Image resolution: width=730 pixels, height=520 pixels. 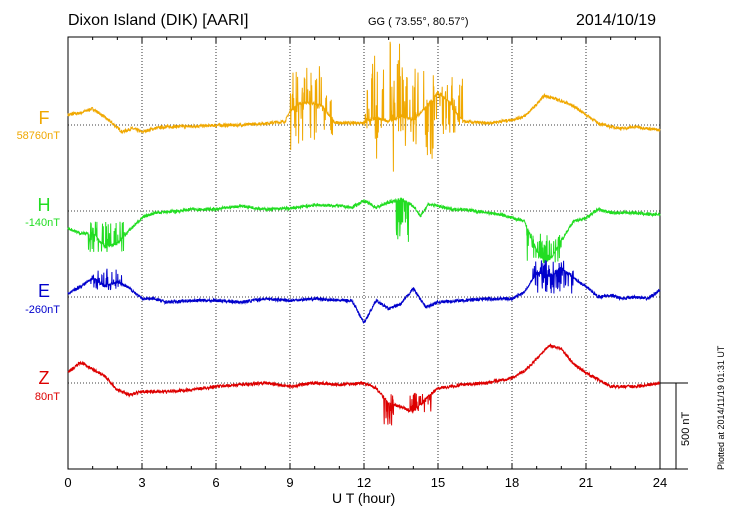 What do you see at coordinates (290, 482) in the screenshot?
I see `x-tick-label-9: 9` at bounding box center [290, 482].